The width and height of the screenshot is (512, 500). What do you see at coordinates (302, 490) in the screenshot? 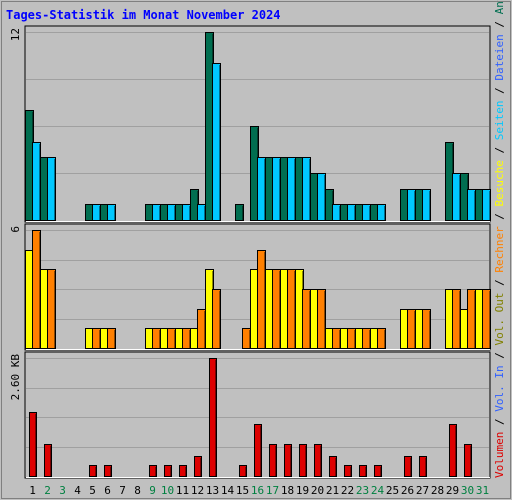
I see `x-tick-label-19: 19` at bounding box center [302, 490].